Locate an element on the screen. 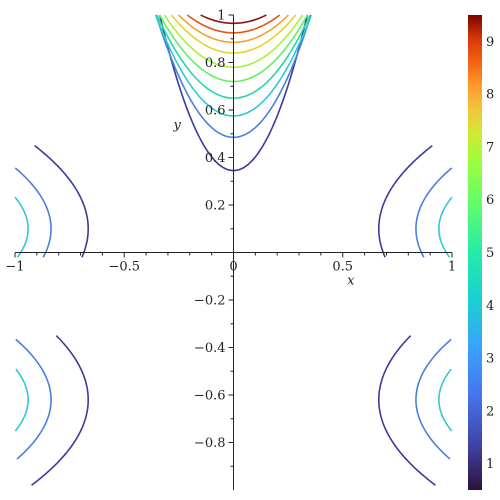 This screenshot has height=500, width=500. y-tick-label: 0.4 is located at coordinates (215, 158).